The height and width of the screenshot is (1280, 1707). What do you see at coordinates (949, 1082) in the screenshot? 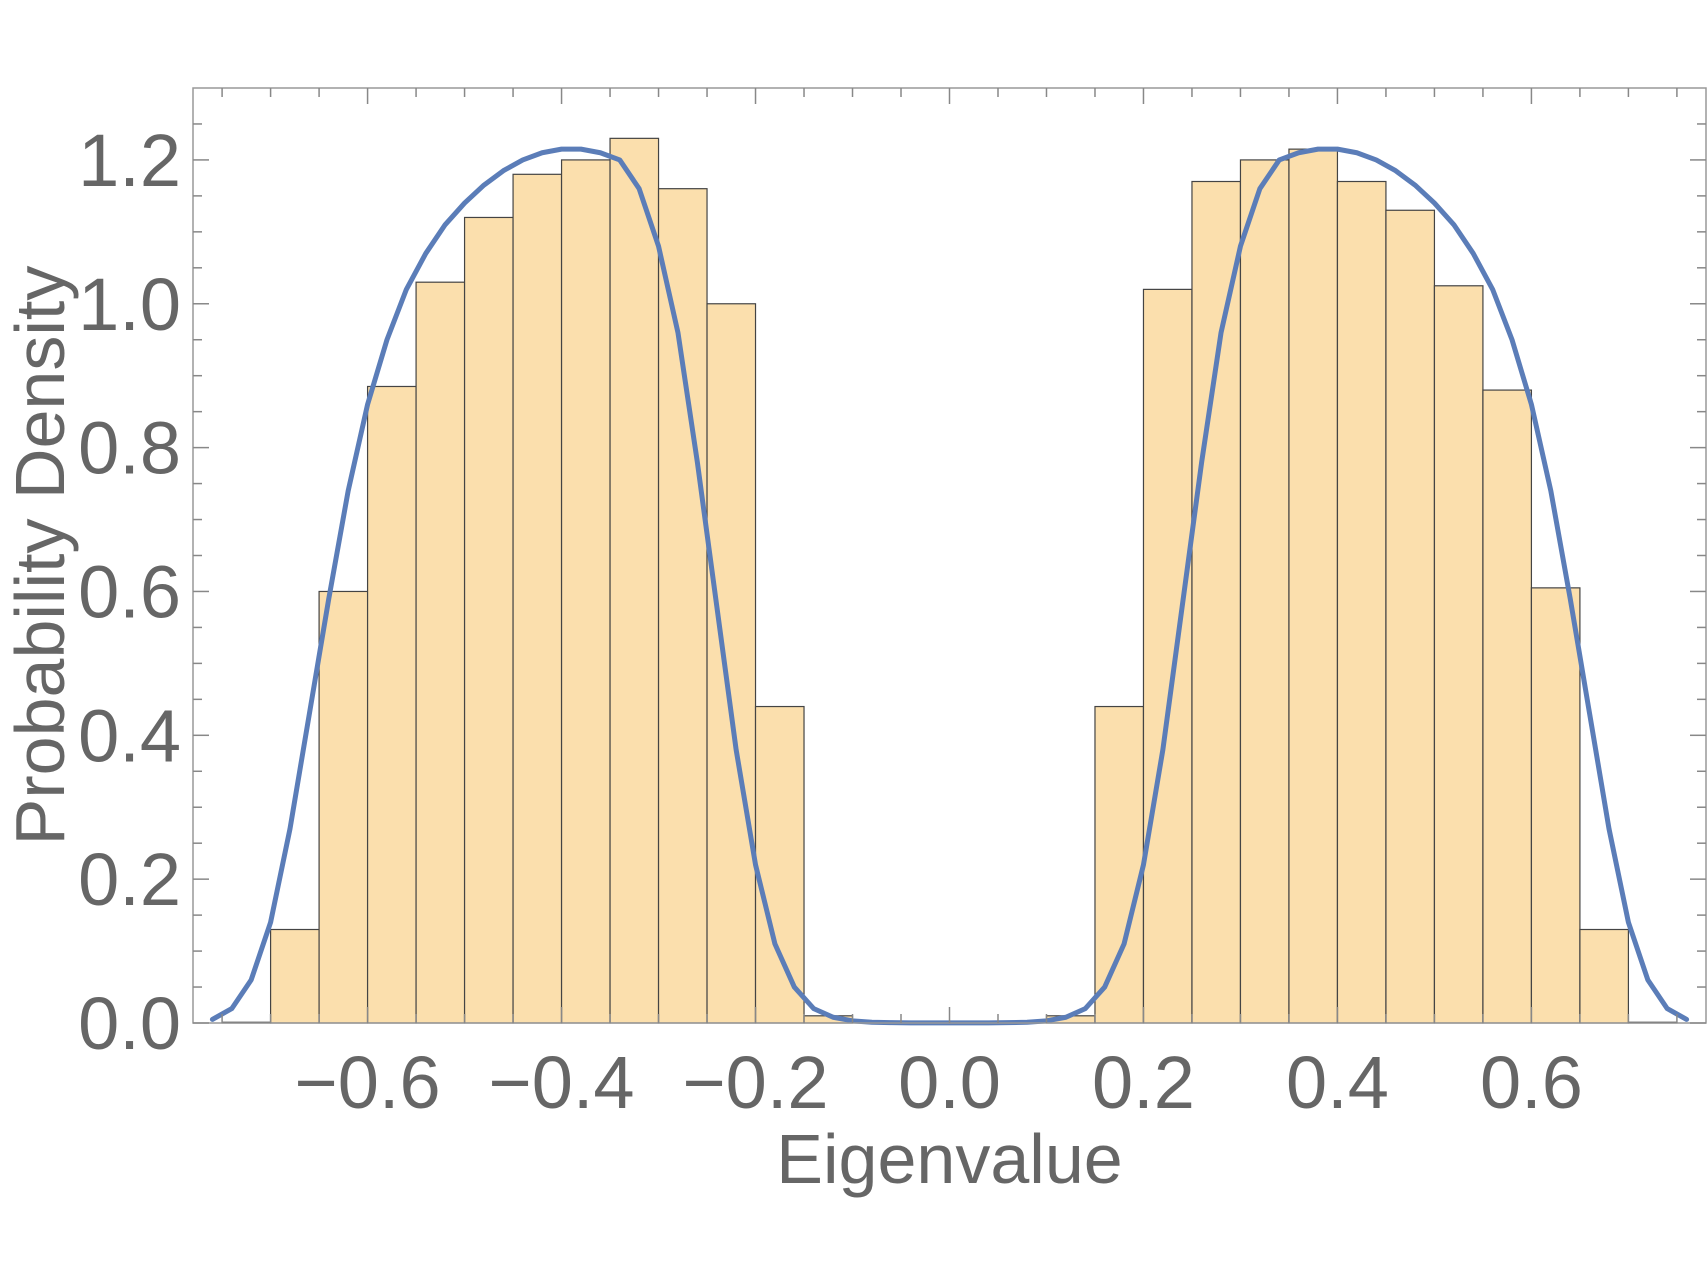
I see `x-tick-label: 0.0` at bounding box center [949, 1082].